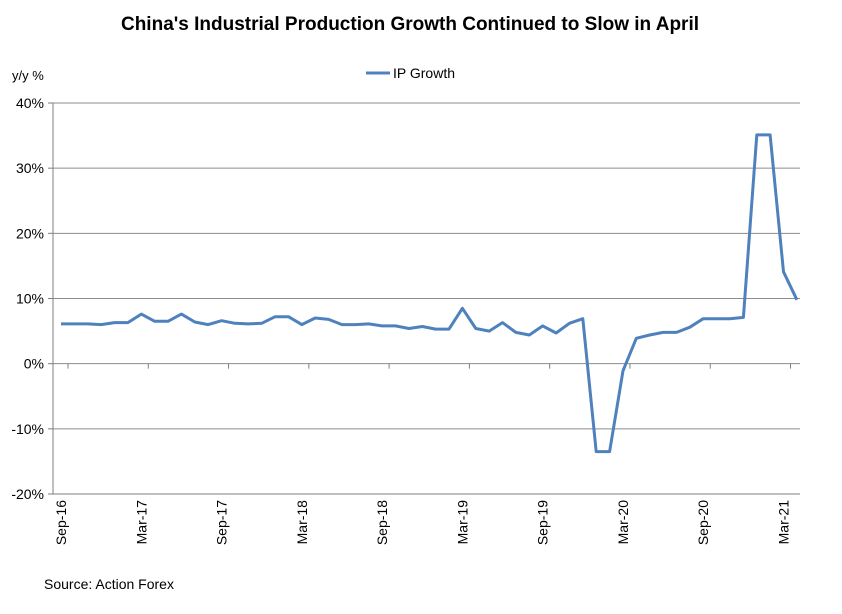 The height and width of the screenshot is (614, 842). Describe the element at coordinates (141, 522) in the screenshot. I see `x-tick-label: Mar-17` at that location.